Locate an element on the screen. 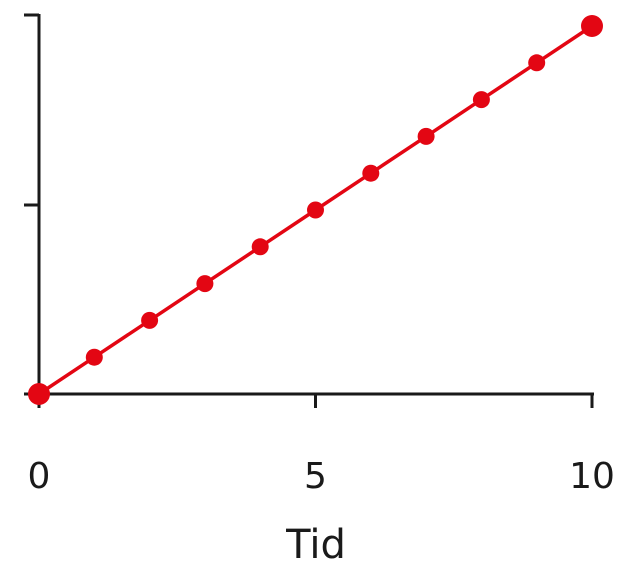 Image resolution: width=623 pixels, height=564 pixels. x-tick-label: 0 is located at coordinates (39, 476).